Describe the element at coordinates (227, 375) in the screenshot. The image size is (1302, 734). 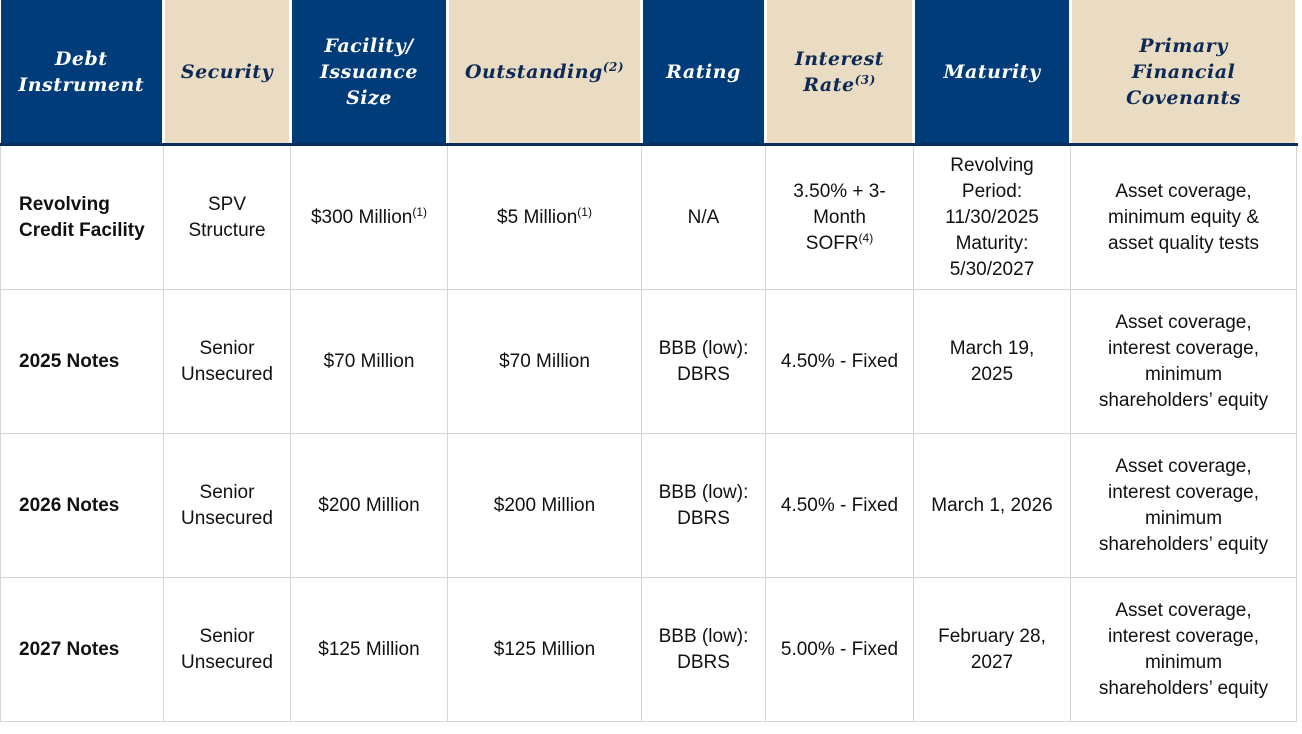
I see `cell-line: Unsecured` at that location.